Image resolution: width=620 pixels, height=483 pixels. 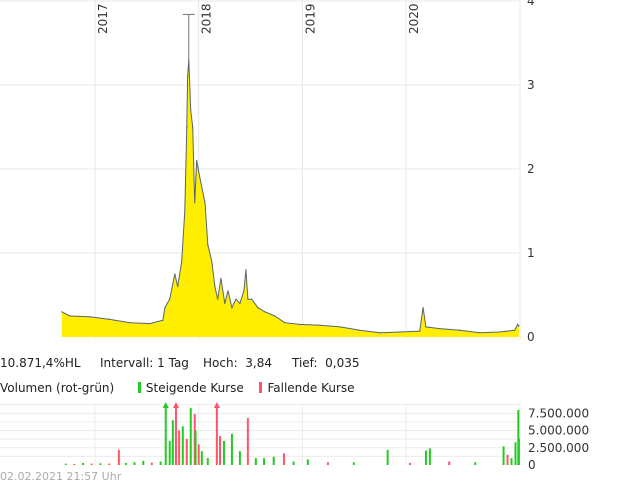 I want to click on high-value: 3,84, so click(x=258, y=363).